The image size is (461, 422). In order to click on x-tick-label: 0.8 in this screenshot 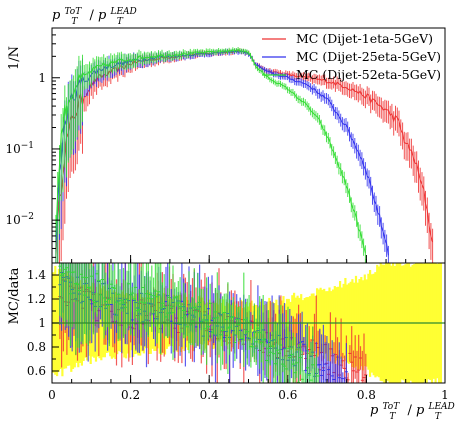, I will do `click(366, 395)`.